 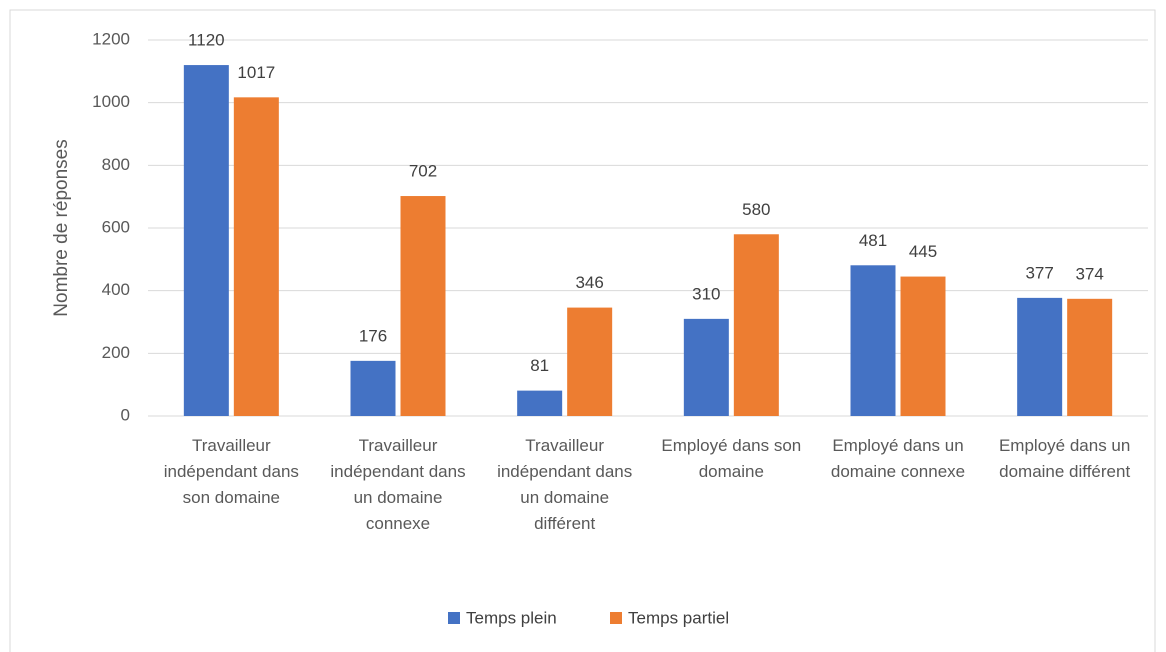 I want to click on y-tick-label: 600, so click(x=116, y=226).